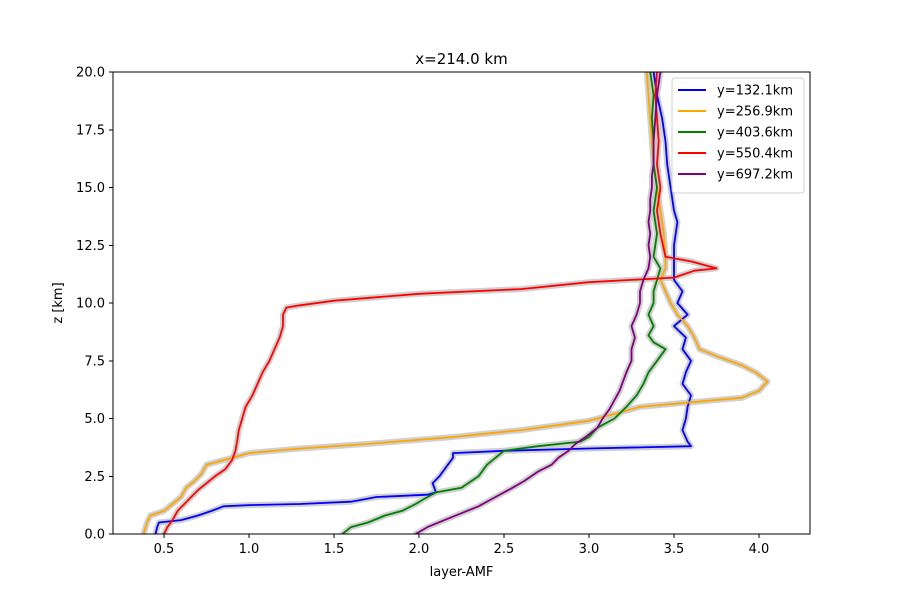 This screenshot has width=900, height=600. Describe the element at coordinates (334, 549) in the screenshot. I see `x-tick-label: 1.5` at that location.